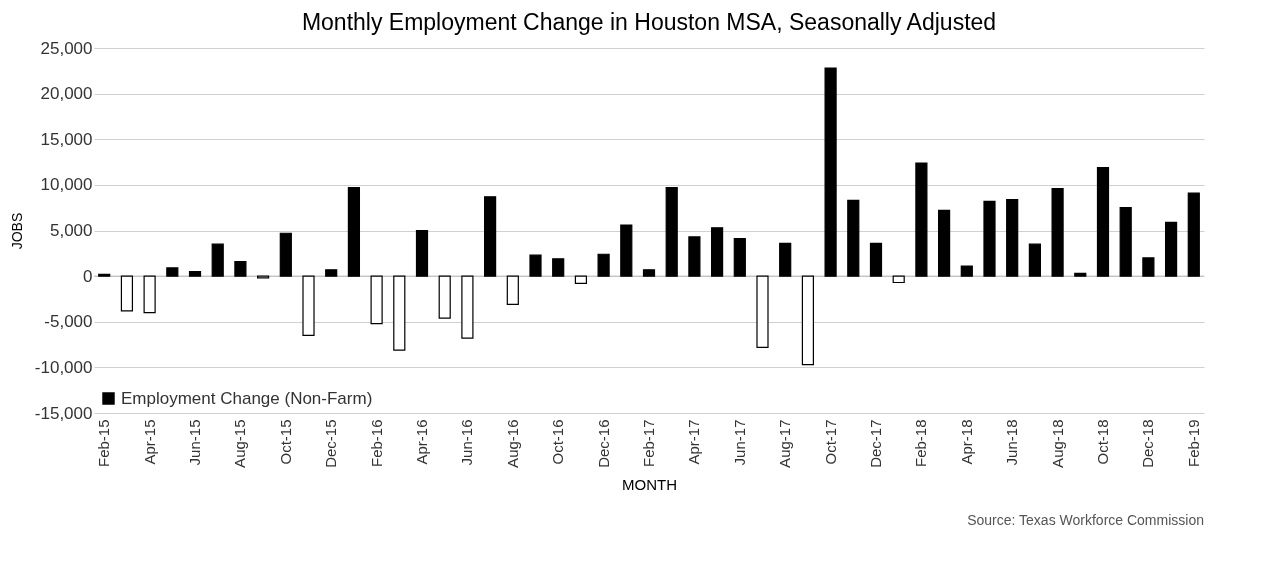 The image size is (1286, 573). Describe the element at coordinates (1057, 443) in the screenshot. I see `x-tick-label: Aug-18` at that location.